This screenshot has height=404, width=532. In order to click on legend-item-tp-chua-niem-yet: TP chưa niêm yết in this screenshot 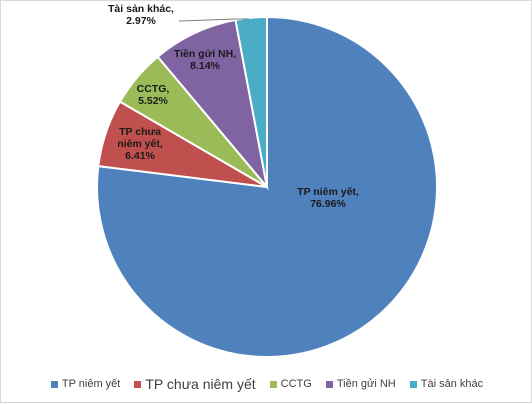, I will do `click(195, 384)`.